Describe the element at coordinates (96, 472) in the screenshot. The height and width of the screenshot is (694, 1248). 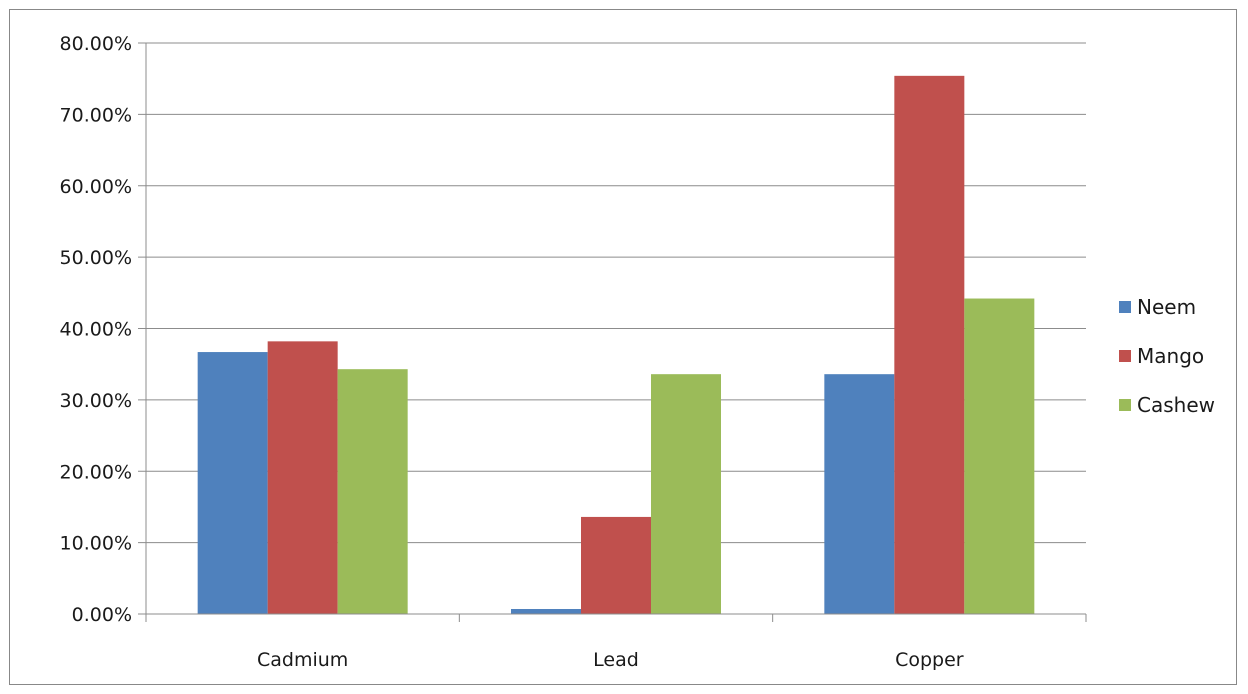
I see `y-tick-label: 20.00%` at that location.